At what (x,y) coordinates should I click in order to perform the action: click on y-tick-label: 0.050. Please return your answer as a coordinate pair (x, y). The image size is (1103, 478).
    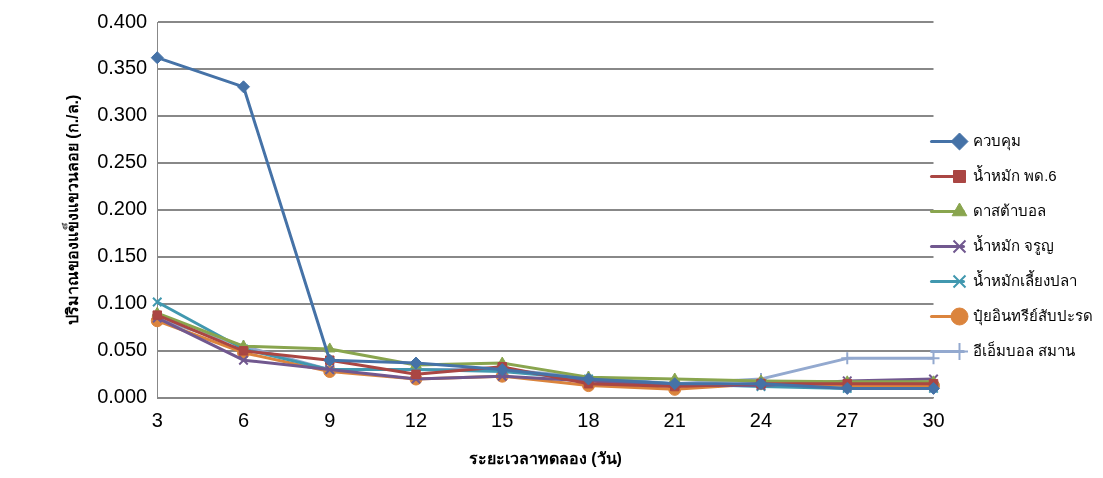
    Looking at the image, I should click on (122, 349).